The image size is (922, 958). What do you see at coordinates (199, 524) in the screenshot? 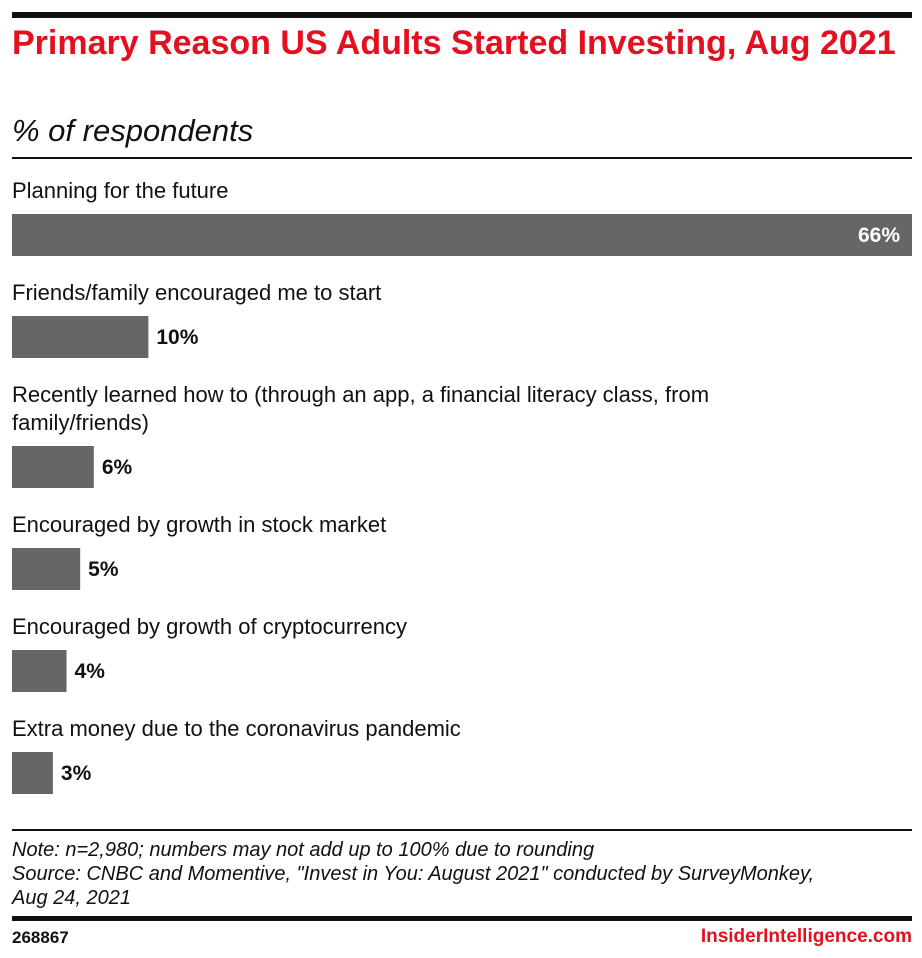
I see `category-label: Encouraged by growth in stock market` at bounding box center [199, 524].